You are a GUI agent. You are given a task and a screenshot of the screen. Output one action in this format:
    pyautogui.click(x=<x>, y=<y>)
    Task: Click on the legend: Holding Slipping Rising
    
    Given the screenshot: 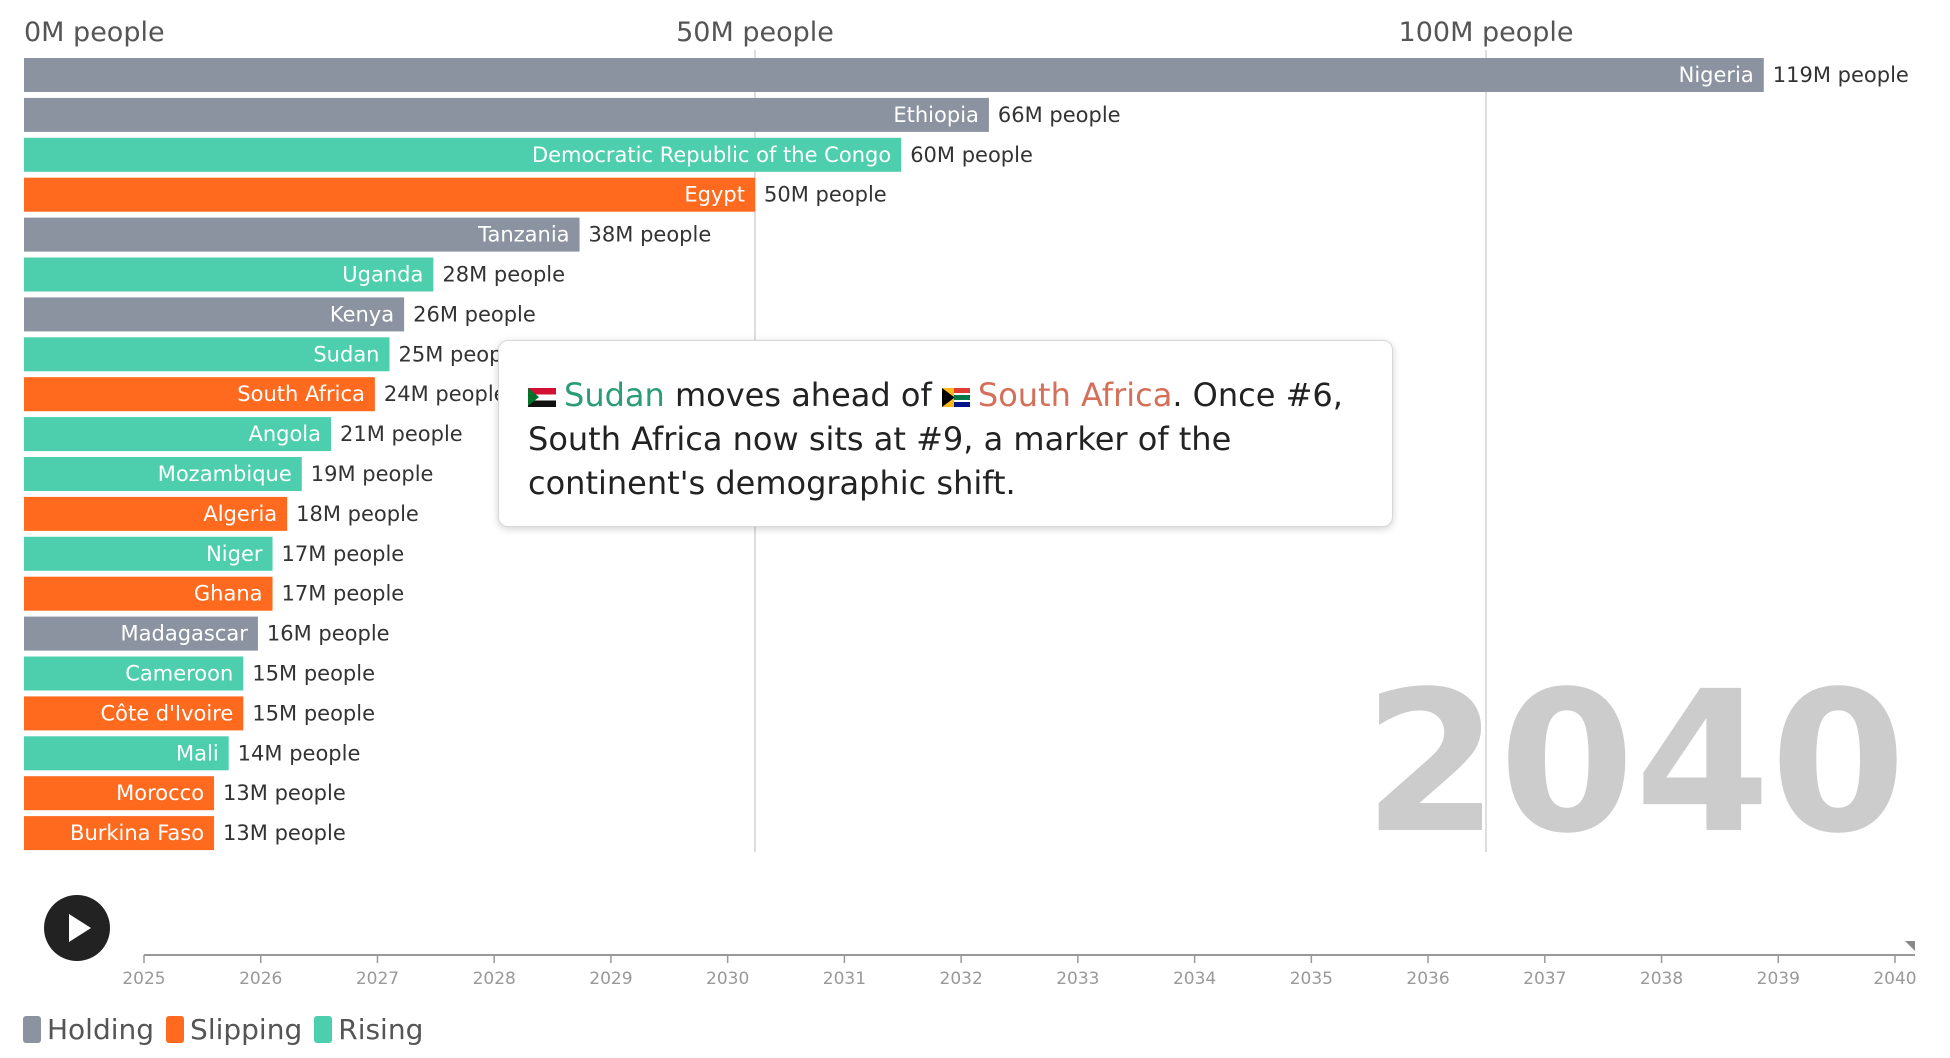 What is the action you would take?
    pyautogui.click(x=223, y=1029)
    